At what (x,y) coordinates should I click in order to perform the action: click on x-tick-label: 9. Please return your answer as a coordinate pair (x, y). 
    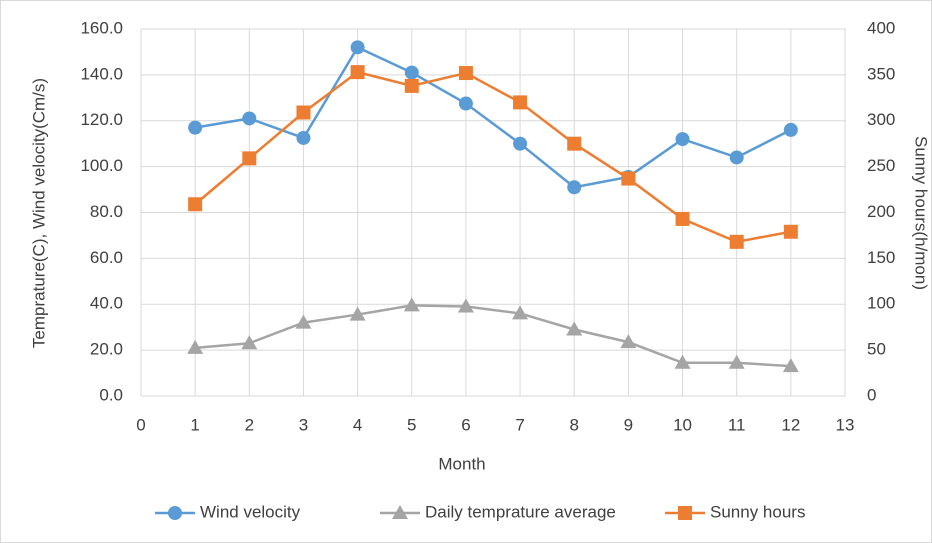
    Looking at the image, I should click on (628, 424).